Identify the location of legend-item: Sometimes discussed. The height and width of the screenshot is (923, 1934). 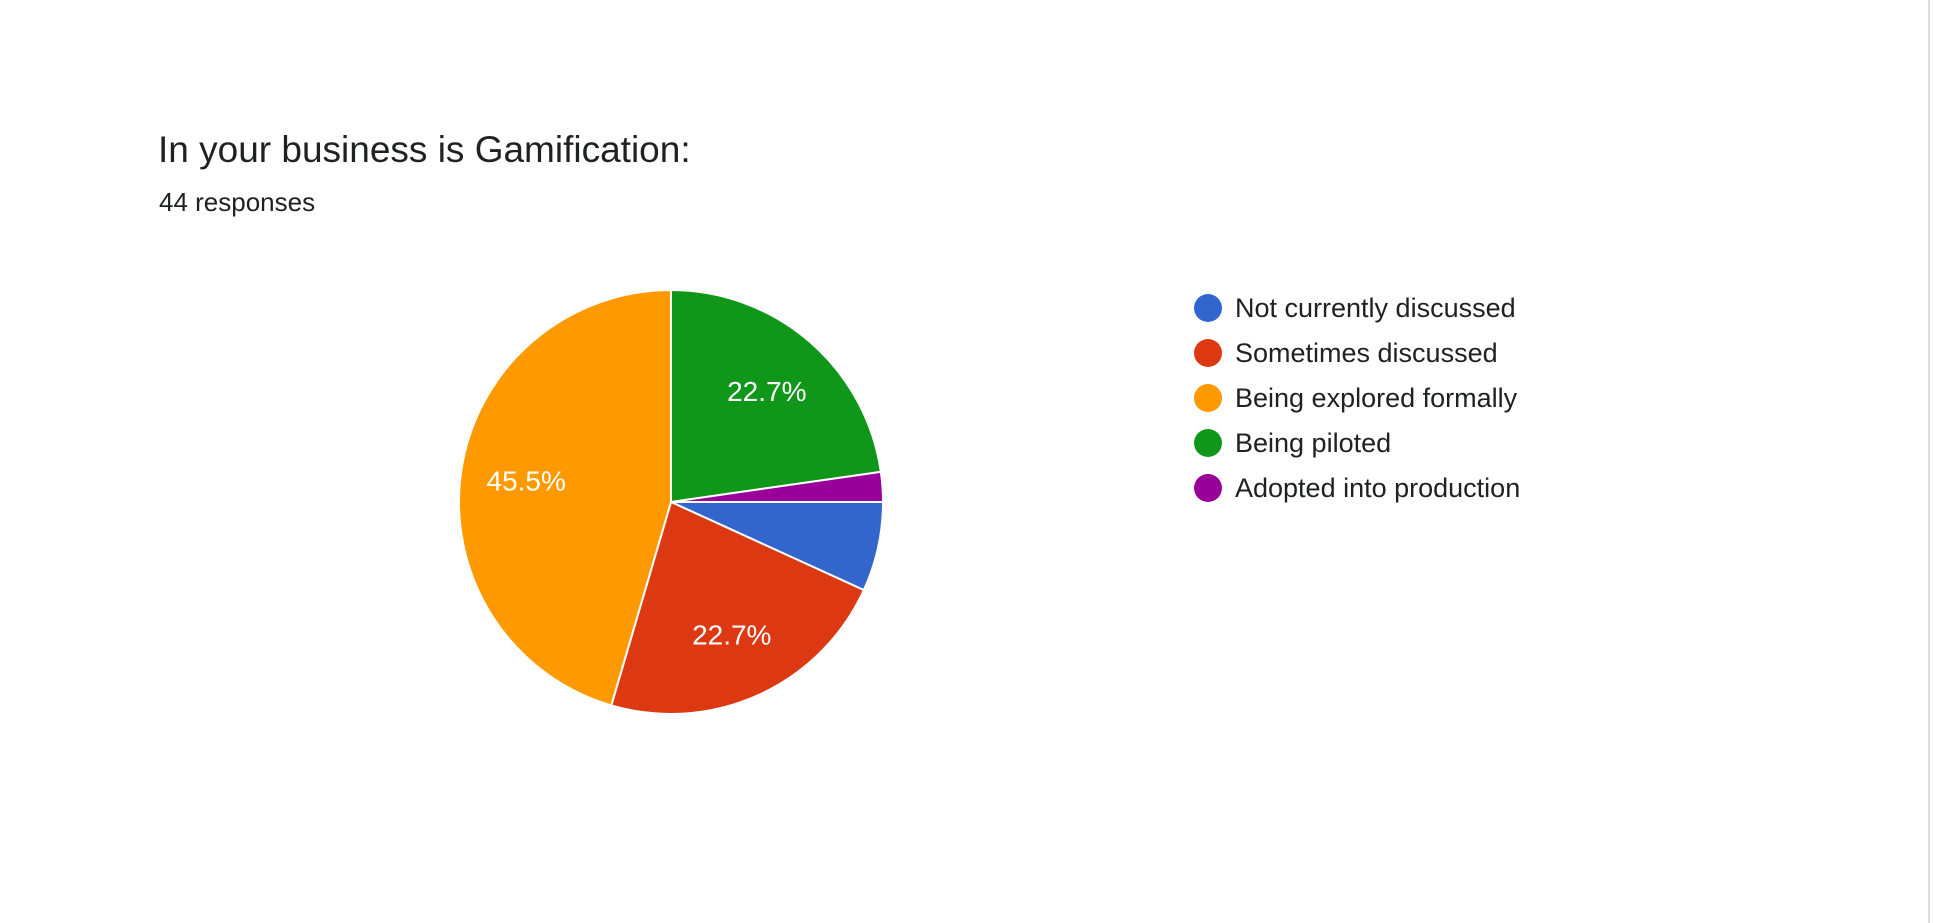
(1357, 352).